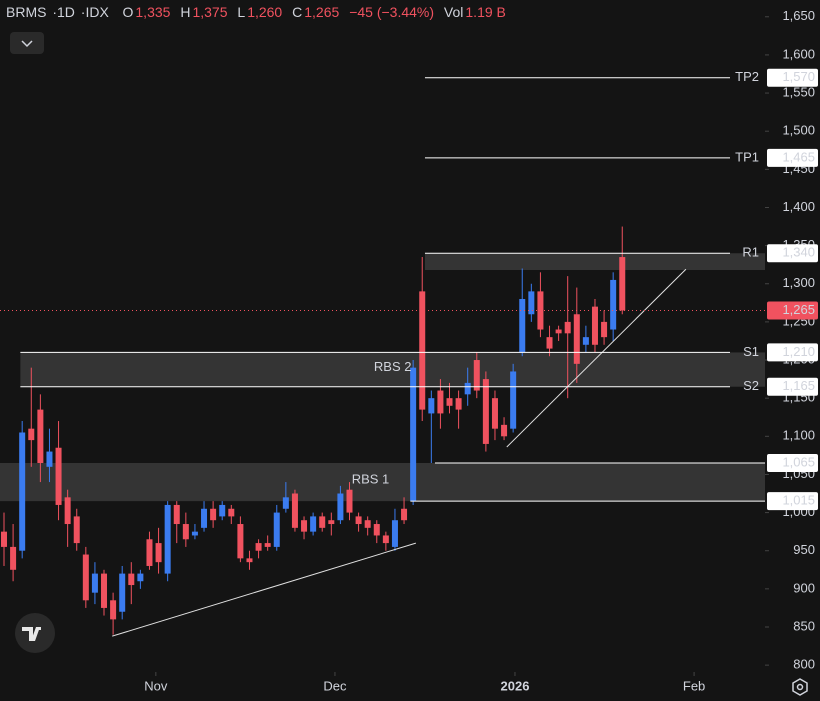 This screenshot has width=820, height=701. I want to click on change: −45 (−3.44%), so click(392, 12).